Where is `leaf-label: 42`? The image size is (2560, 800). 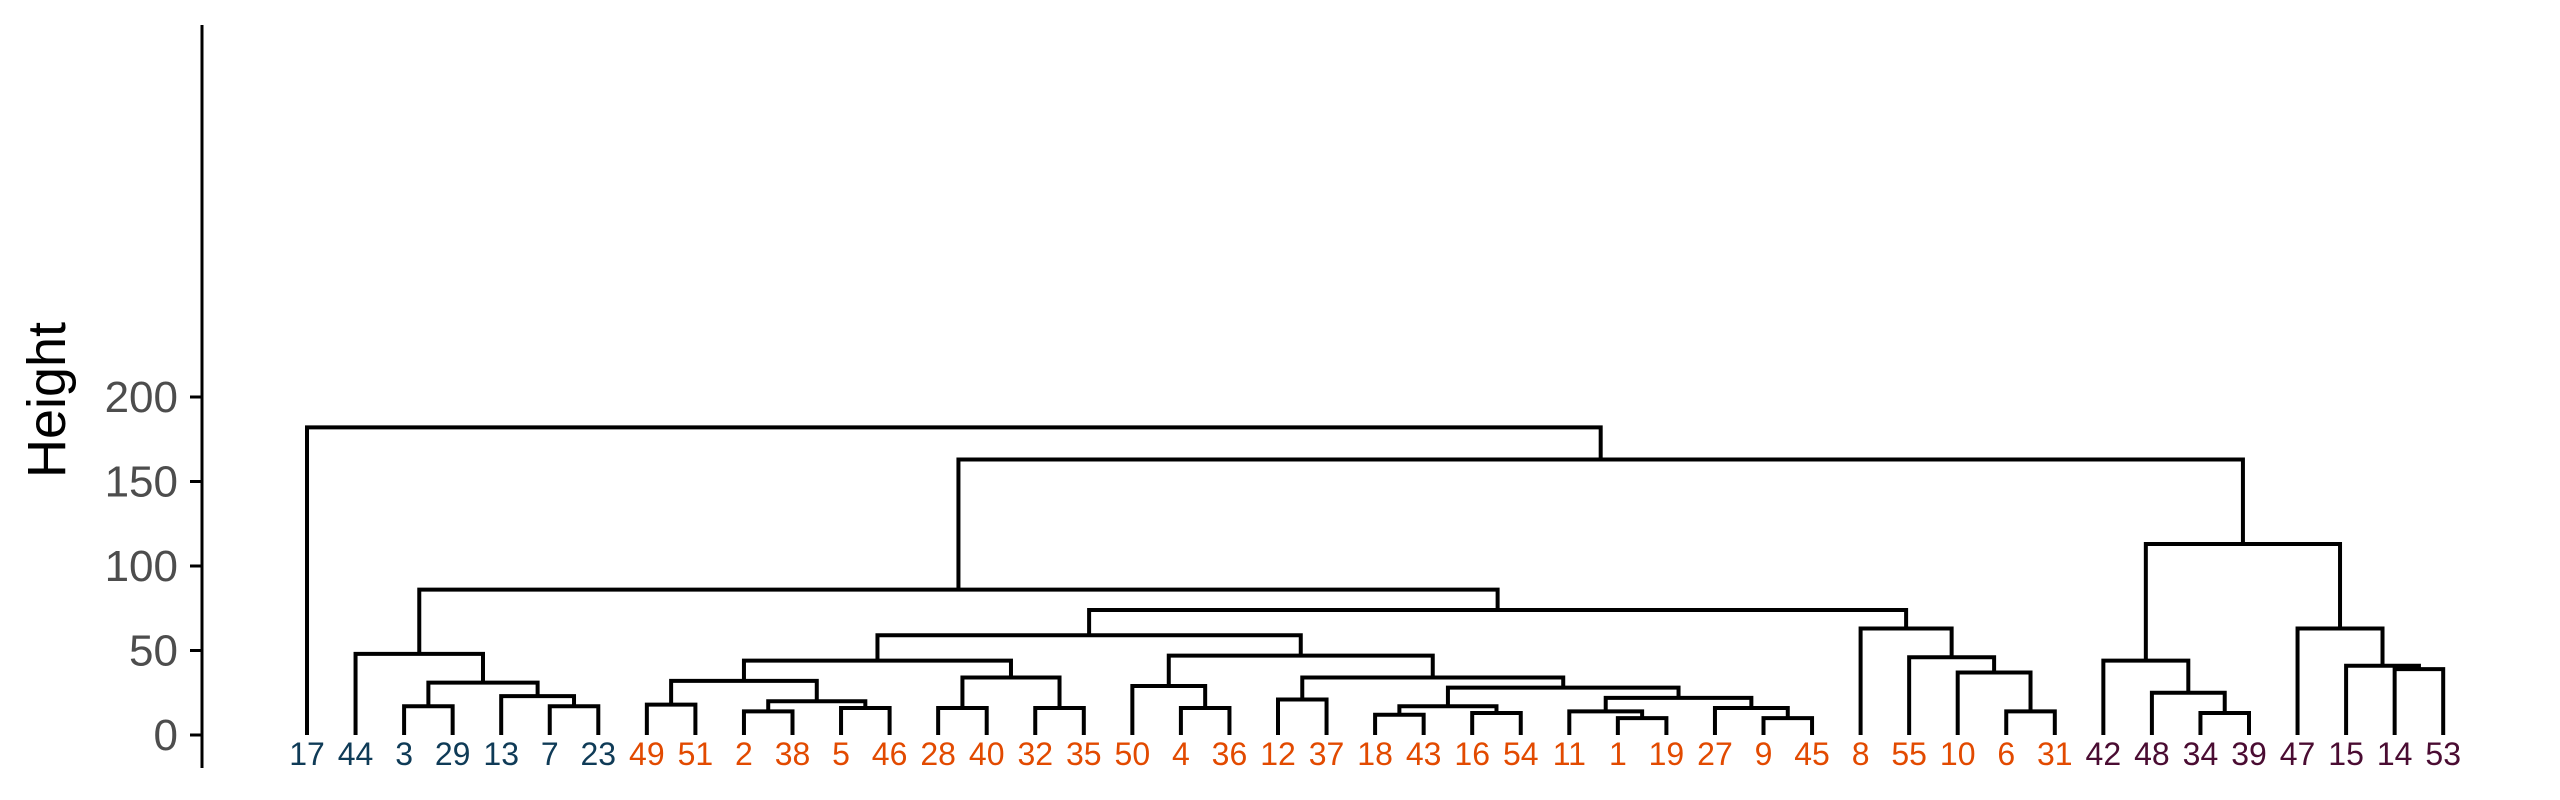
leaf-label: 42 is located at coordinates (2104, 754).